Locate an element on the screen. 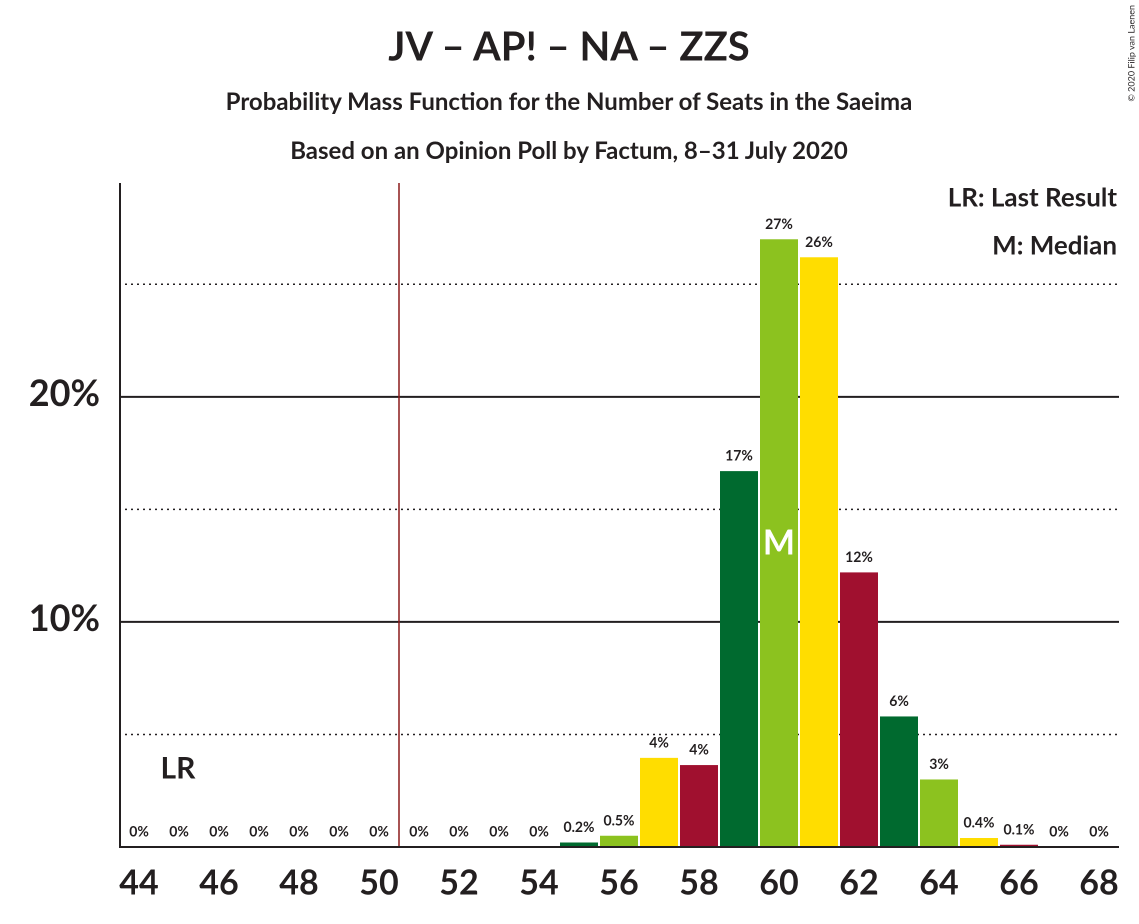 This screenshot has width=1139, height=924. value-label: 12% is located at coordinates (859, 556).